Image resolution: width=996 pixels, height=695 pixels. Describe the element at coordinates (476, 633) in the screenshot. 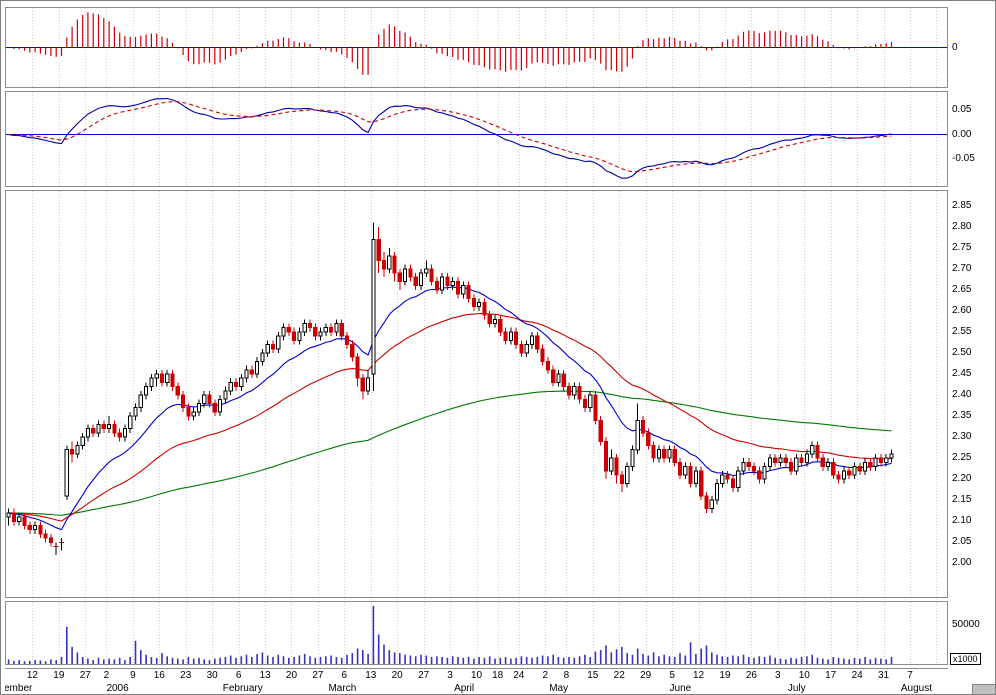

I see `volume-panel` at that location.